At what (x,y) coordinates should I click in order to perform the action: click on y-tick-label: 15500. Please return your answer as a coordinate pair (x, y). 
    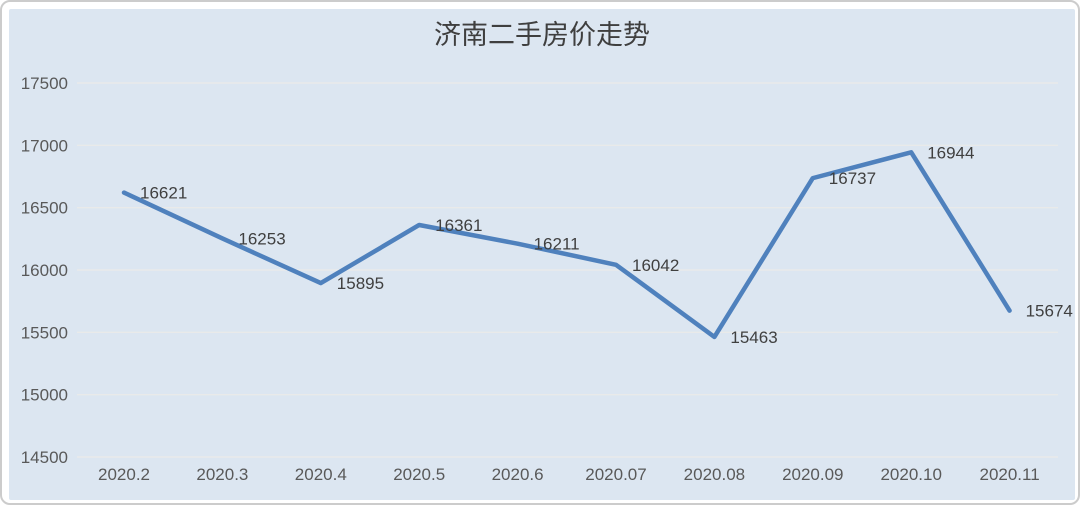
    Looking at the image, I should click on (44, 332).